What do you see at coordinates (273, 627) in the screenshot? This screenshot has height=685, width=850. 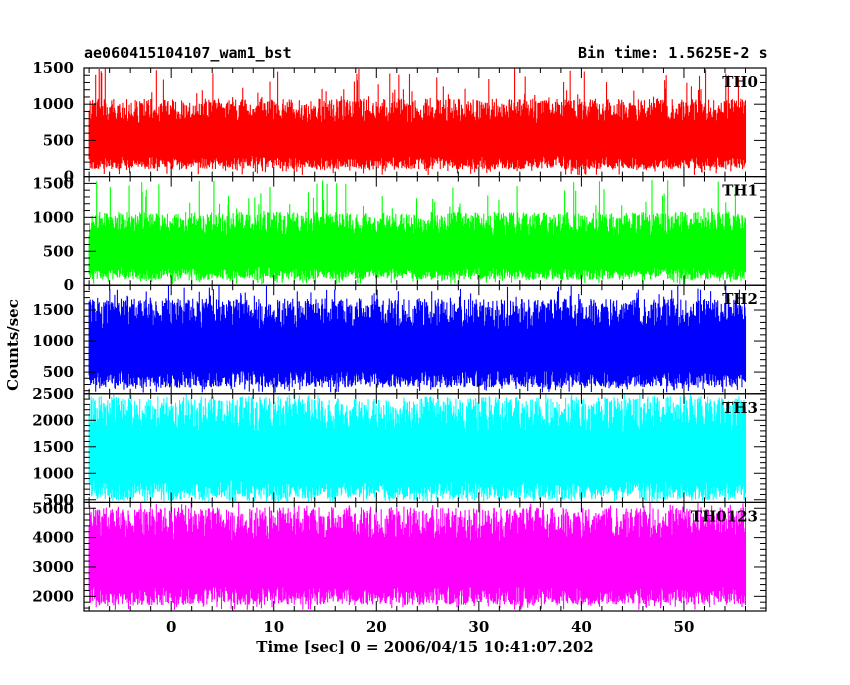 I see `x-tick-label: 10` at bounding box center [273, 627].